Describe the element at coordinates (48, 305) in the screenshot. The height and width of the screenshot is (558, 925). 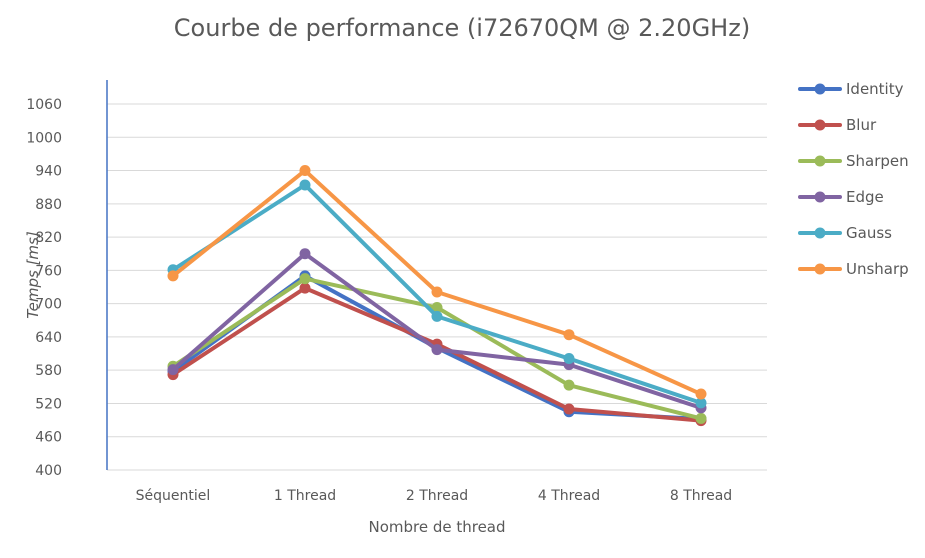
I see `y-tick-label: 700` at that location.